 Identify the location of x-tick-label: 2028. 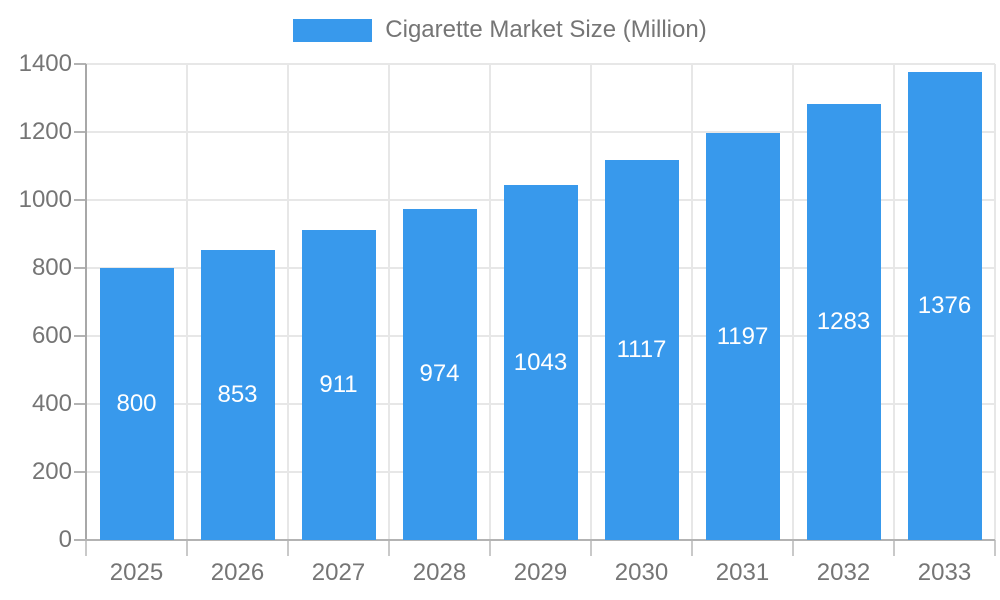
(439, 572).